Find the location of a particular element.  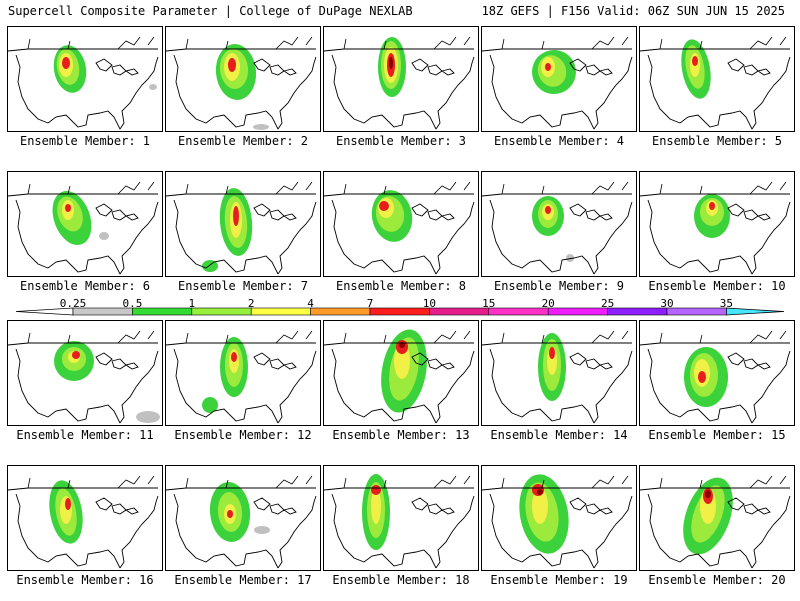

ensemble-panel: Ensemble Member: 16 is located at coordinates (85, 533).